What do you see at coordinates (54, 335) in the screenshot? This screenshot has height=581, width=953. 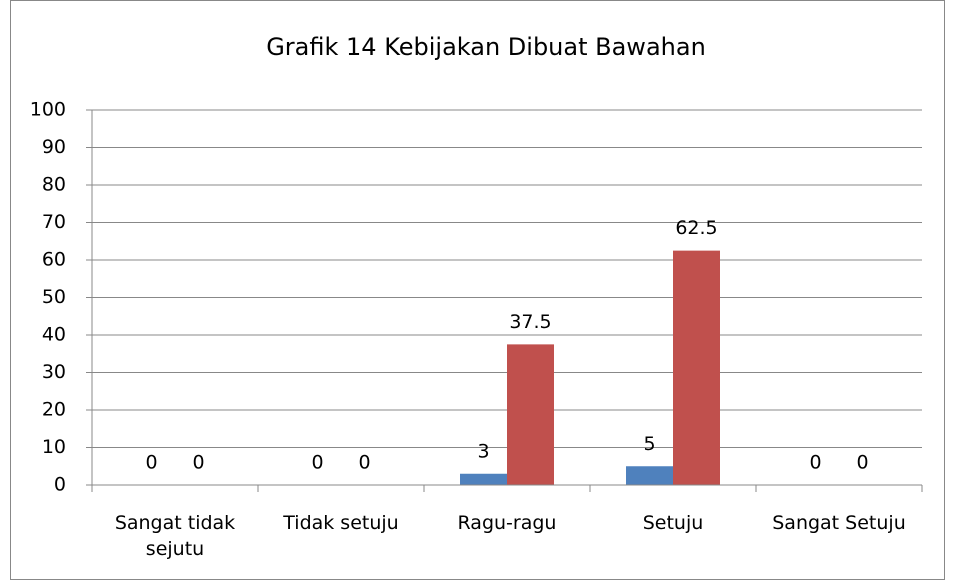 I see `y-tick-label: 40` at bounding box center [54, 335].